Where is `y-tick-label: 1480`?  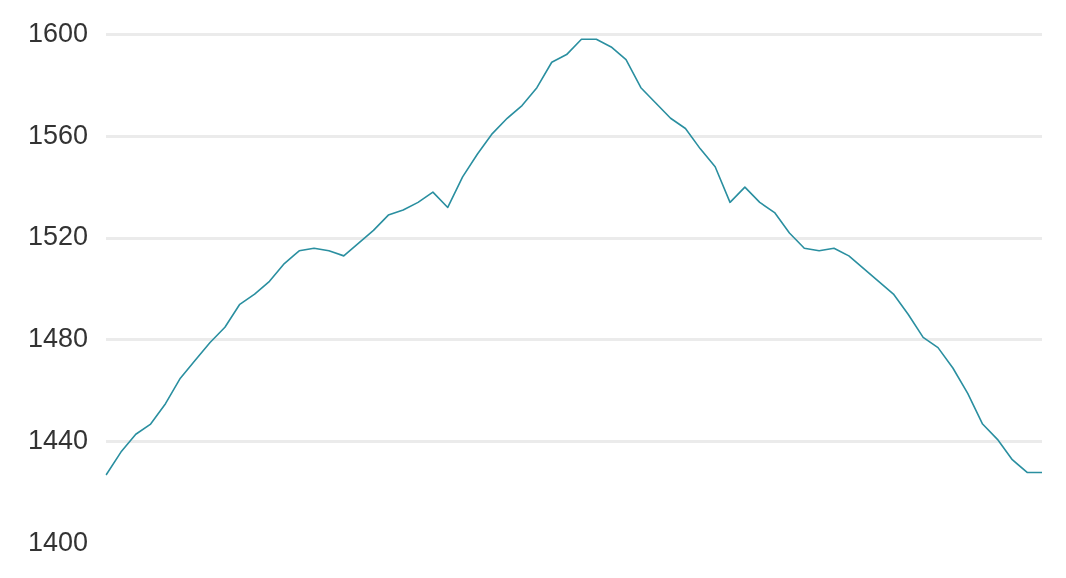
y-tick-label: 1480 is located at coordinates (58, 338).